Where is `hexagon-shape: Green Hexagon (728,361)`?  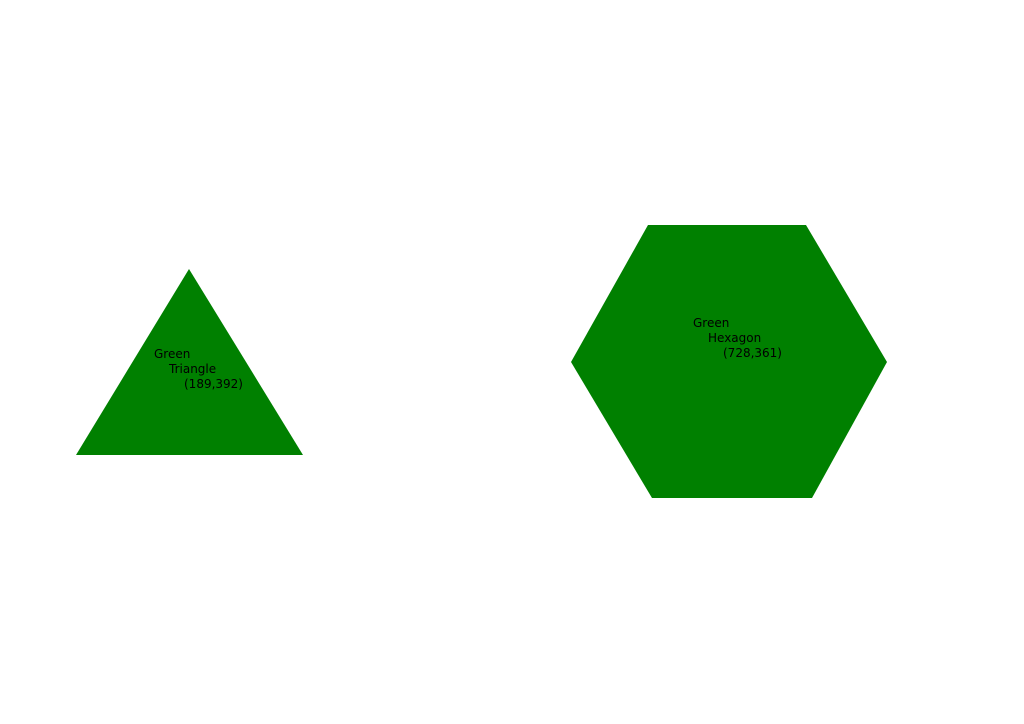 hexagon-shape: Green Hexagon (728,361) is located at coordinates (729, 361).